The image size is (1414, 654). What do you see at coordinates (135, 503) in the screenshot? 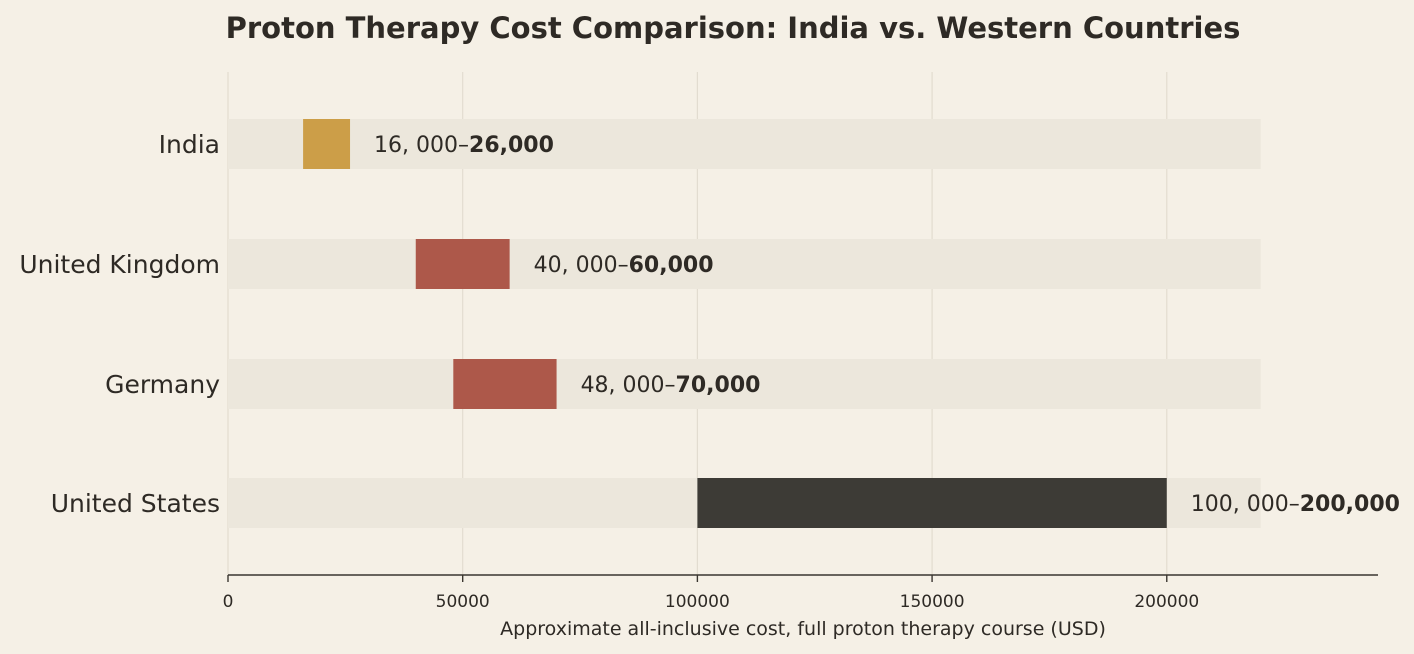
I see `category-label-3: United States` at bounding box center [135, 503].